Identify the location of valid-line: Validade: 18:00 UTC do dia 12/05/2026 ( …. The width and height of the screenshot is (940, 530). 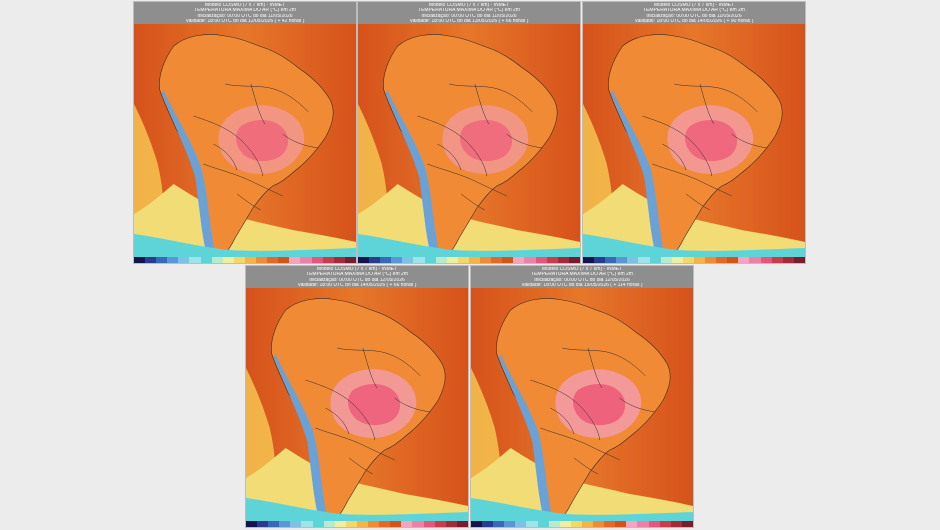
(245, 22).